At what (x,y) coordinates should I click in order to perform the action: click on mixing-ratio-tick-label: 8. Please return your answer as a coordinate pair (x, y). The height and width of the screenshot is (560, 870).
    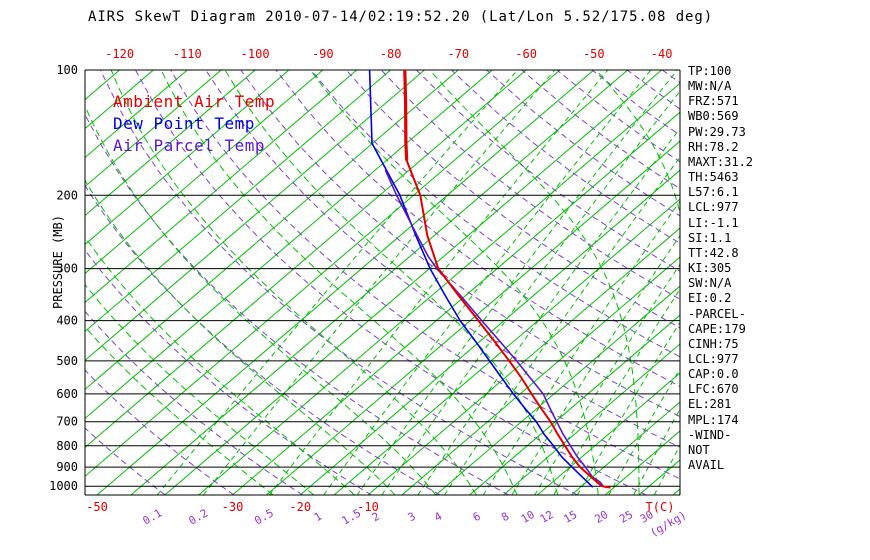
    Looking at the image, I should click on (505, 517).